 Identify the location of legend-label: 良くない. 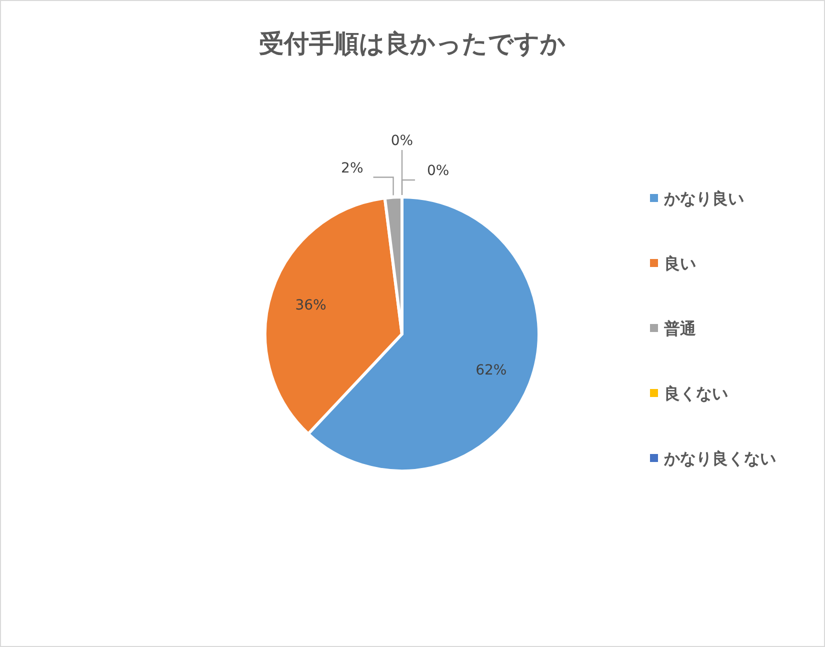
(696, 393).